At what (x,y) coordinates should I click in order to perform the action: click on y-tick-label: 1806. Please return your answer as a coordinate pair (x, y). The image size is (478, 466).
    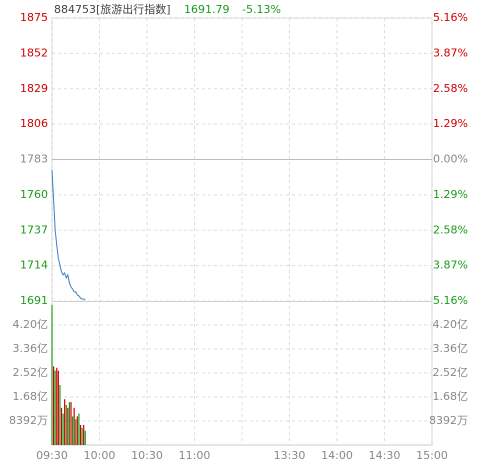
    Looking at the image, I should click on (34, 123).